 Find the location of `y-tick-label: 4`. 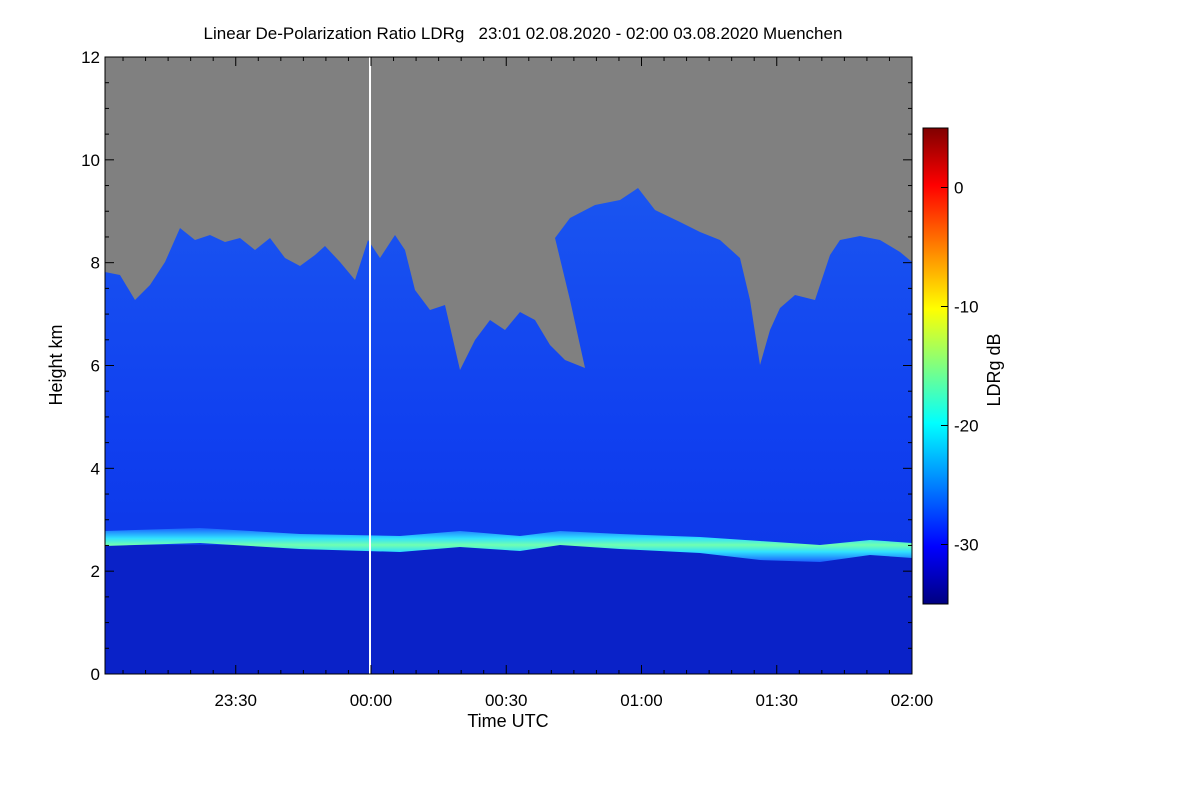

y-tick-label: 4 is located at coordinates (95, 468).